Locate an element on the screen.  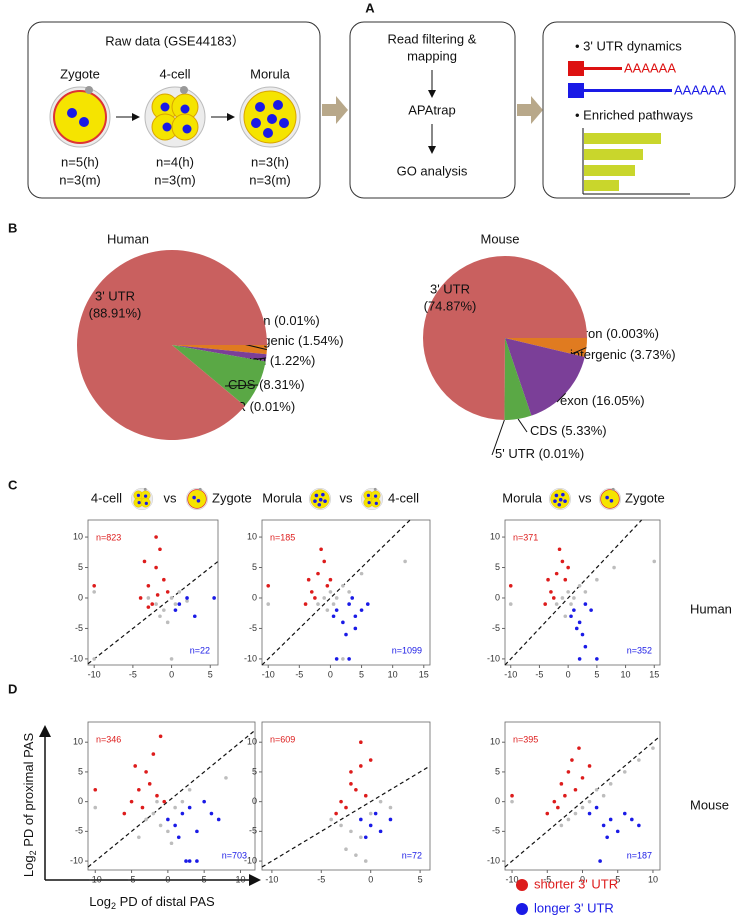
slice-value-label: (1.22%) is located at coordinates (293, 360).